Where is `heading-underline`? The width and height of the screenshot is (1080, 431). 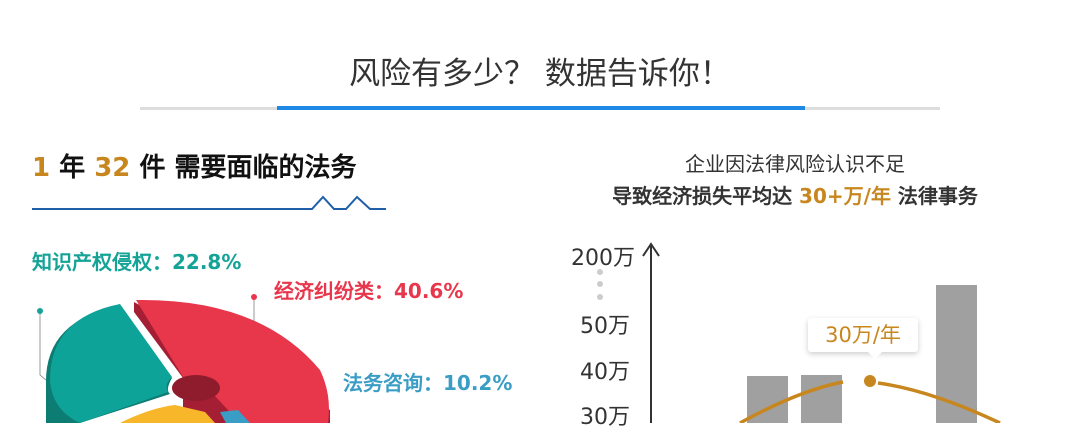
heading-underline is located at coordinates (209, 202).